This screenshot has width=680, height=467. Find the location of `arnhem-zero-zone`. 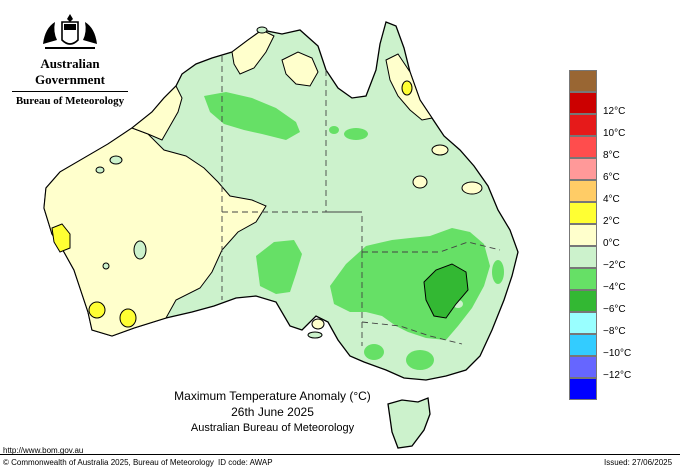

arnhem-zero-zone is located at coordinates (300, 69).